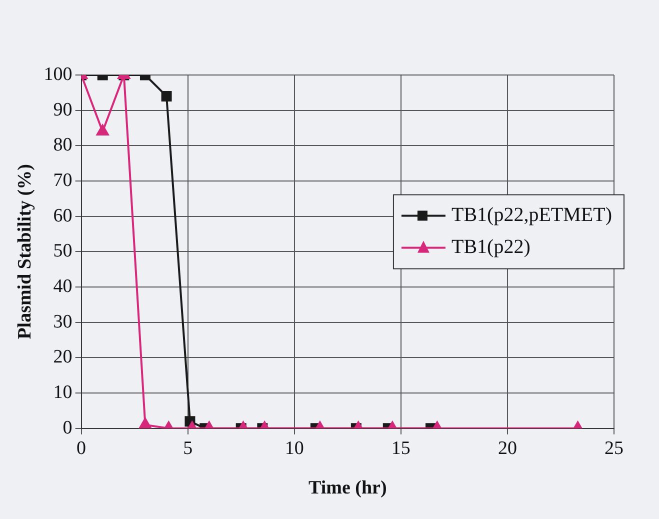 This screenshot has height=519, width=659. I want to click on y-tick-label: 70, so click(62, 181).